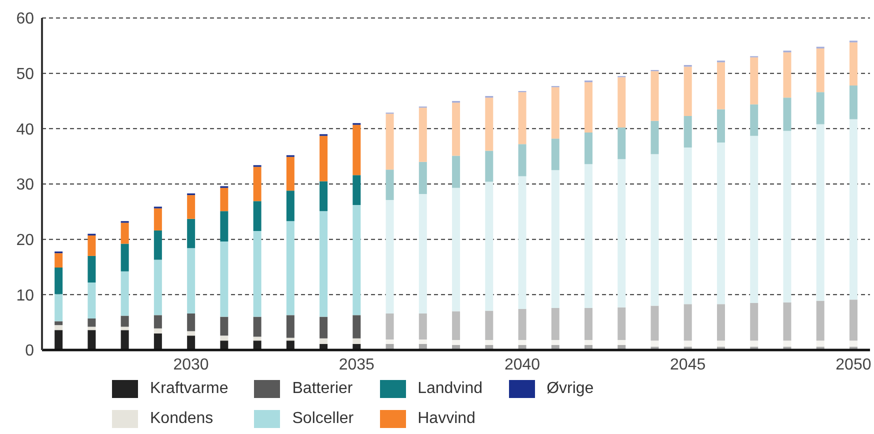 The height and width of the screenshot is (434, 874). Describe the element at coordinates (570, 389) in the screenshot. I see `legend-label: Øvrige` at that location.